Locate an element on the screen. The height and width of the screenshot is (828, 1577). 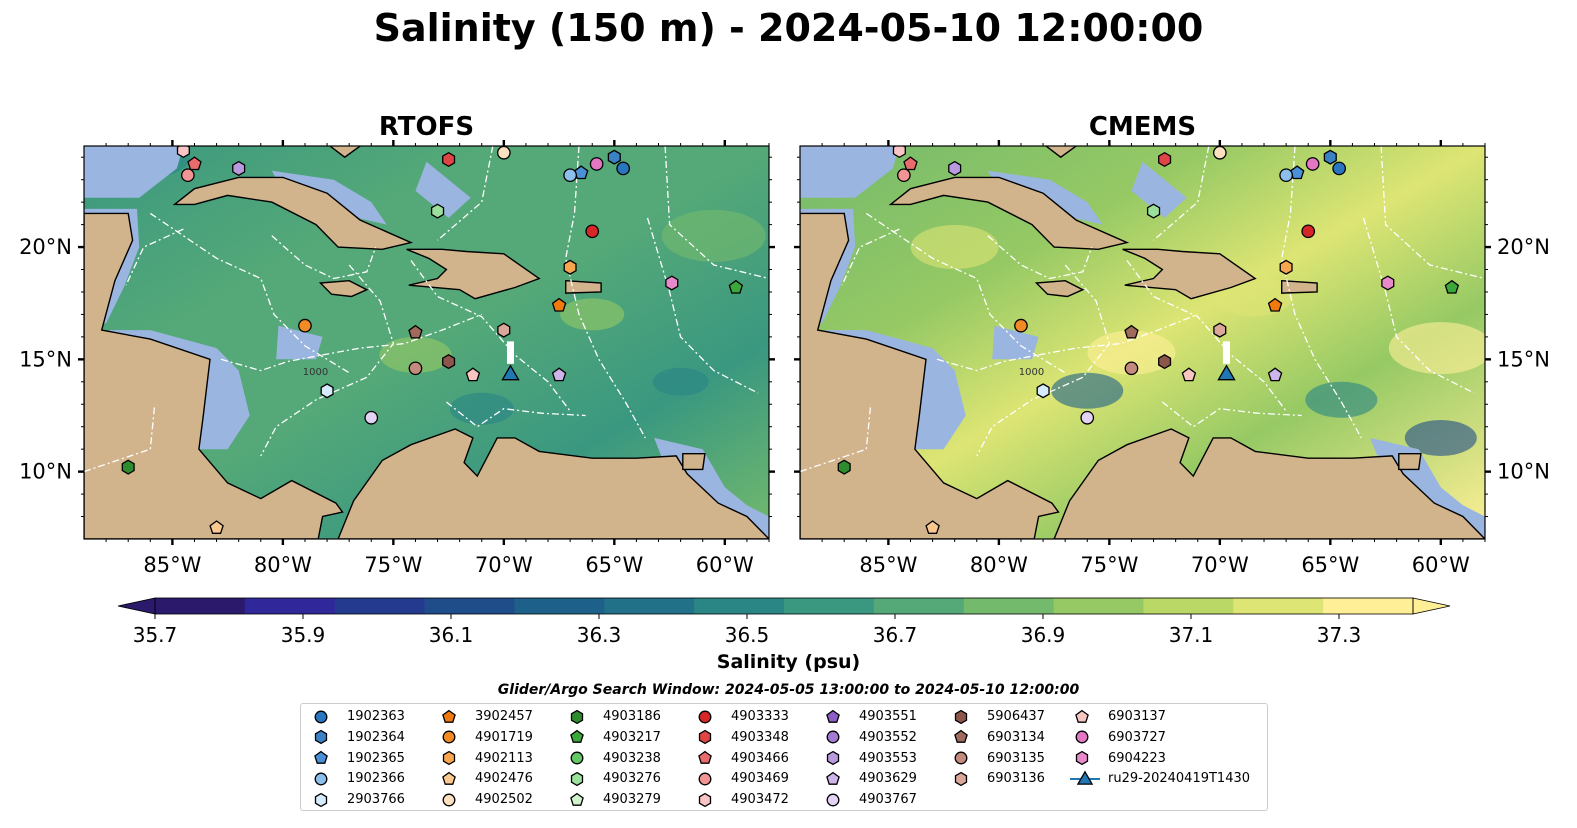
colorbar-tick-label: 37.1 is located at coordinates (1191, 635).